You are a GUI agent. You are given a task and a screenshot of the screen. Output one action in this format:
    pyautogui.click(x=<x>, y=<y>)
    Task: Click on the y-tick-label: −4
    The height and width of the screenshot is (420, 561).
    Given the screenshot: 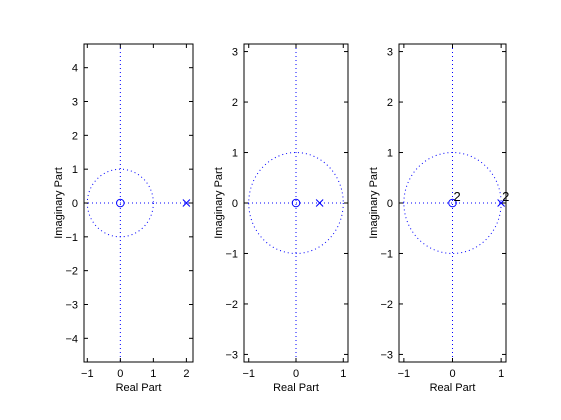 What is the action you would take?
    pyautogui.click(x=71, y=339)
    